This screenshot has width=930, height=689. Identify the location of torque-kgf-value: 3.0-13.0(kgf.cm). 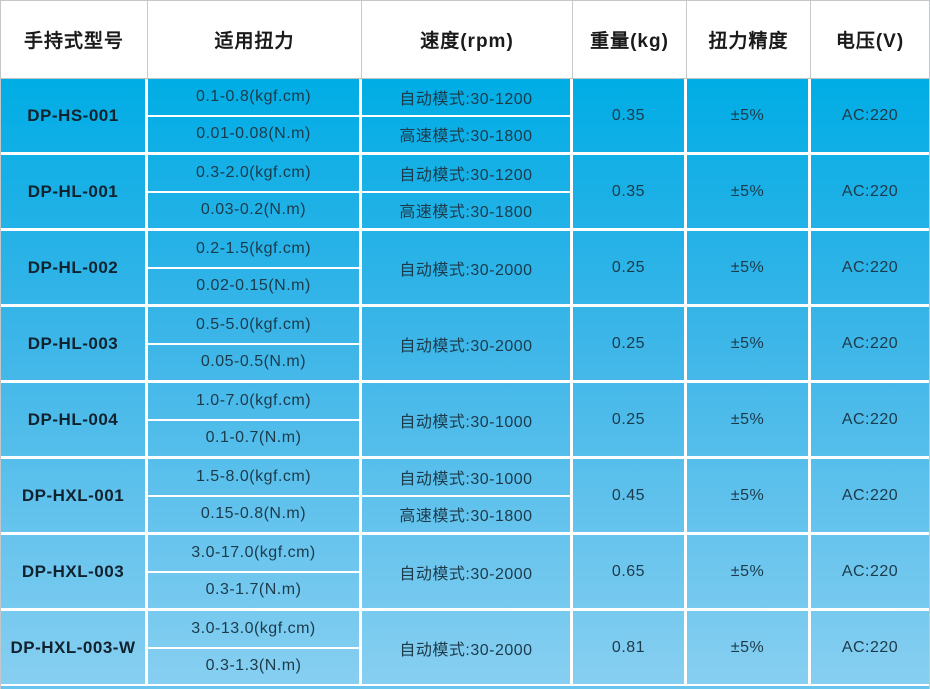
(253, 628).